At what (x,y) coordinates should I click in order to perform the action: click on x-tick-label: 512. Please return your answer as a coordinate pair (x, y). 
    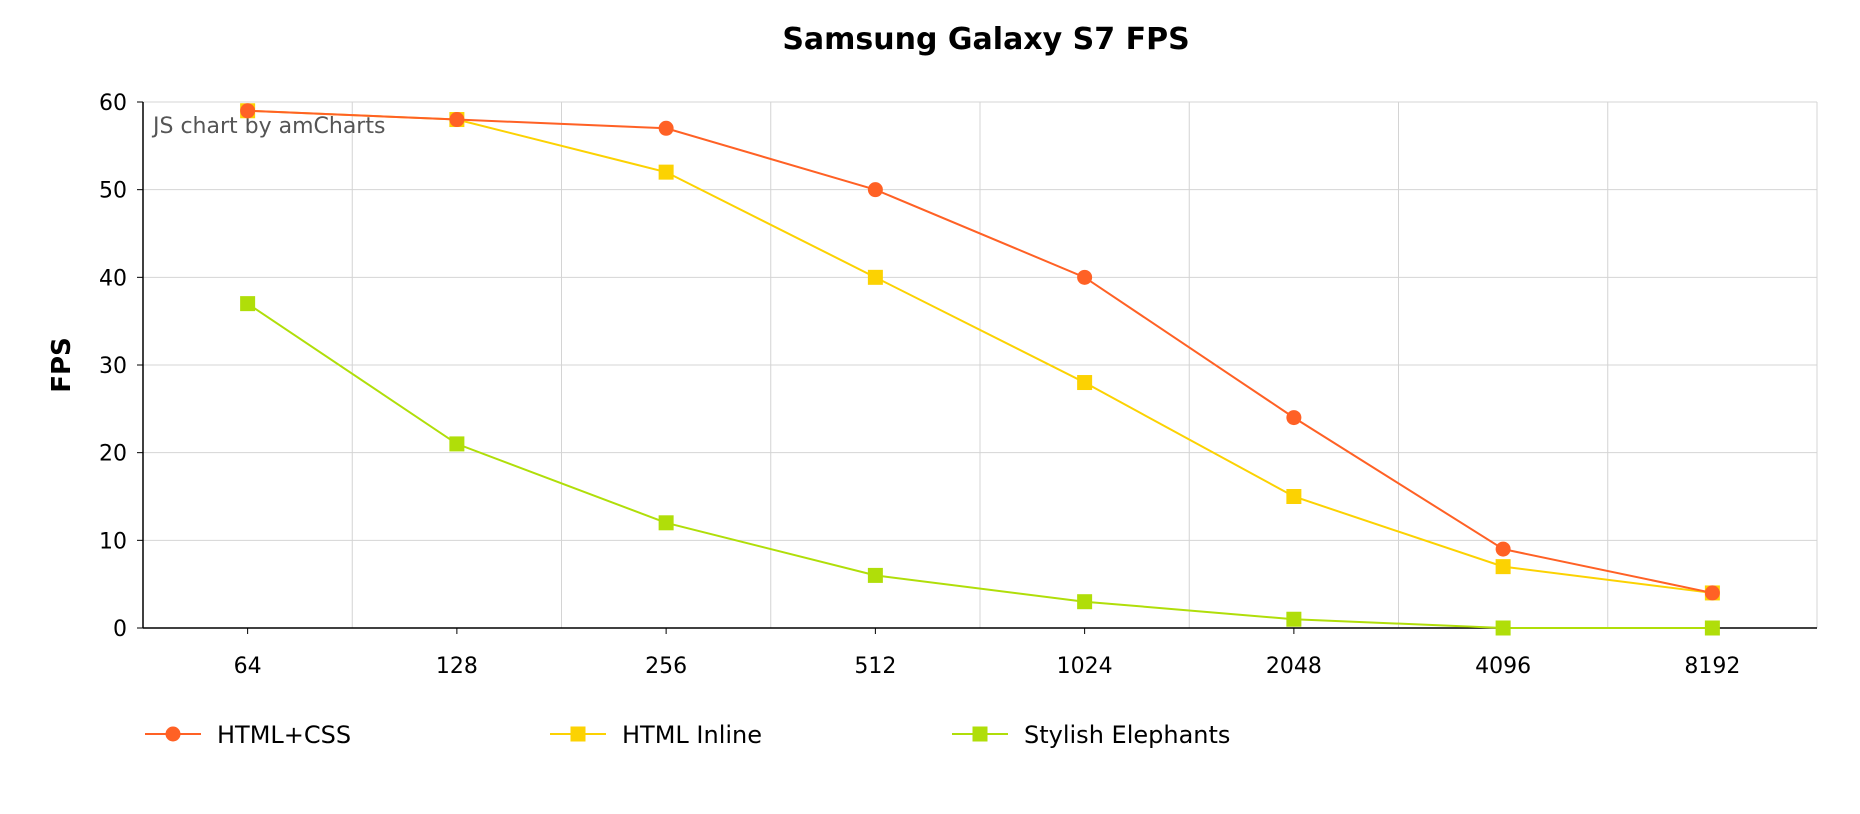
    Looking at the image, I should click on (875, 666).